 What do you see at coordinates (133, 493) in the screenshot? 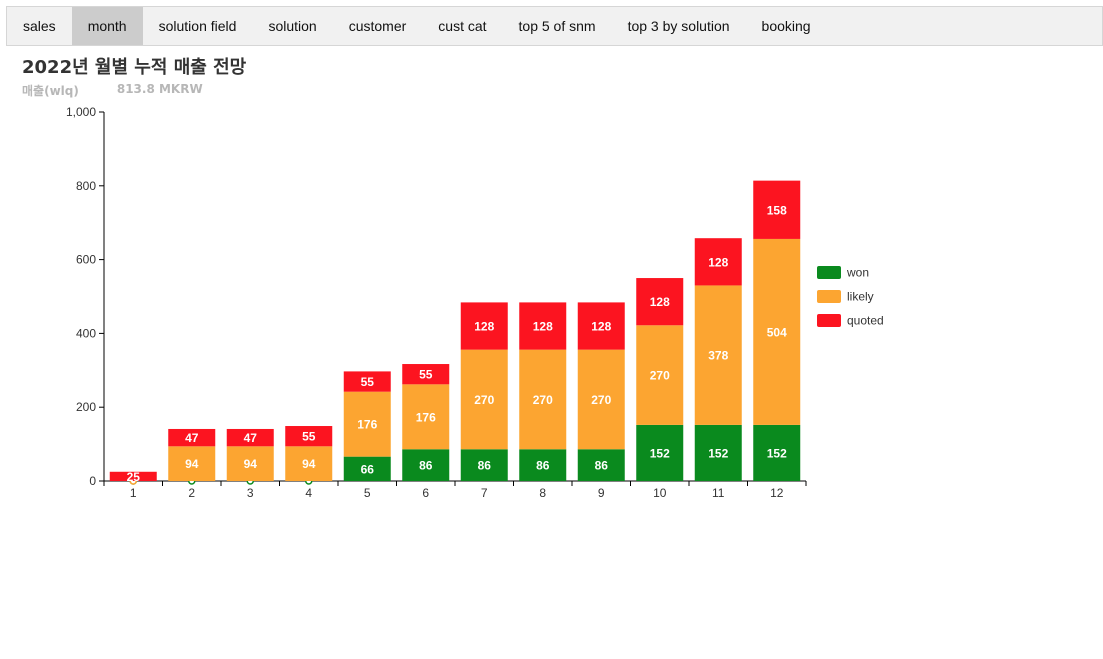
I see `x-tick-label: 1` at bounding box center [133, 493].